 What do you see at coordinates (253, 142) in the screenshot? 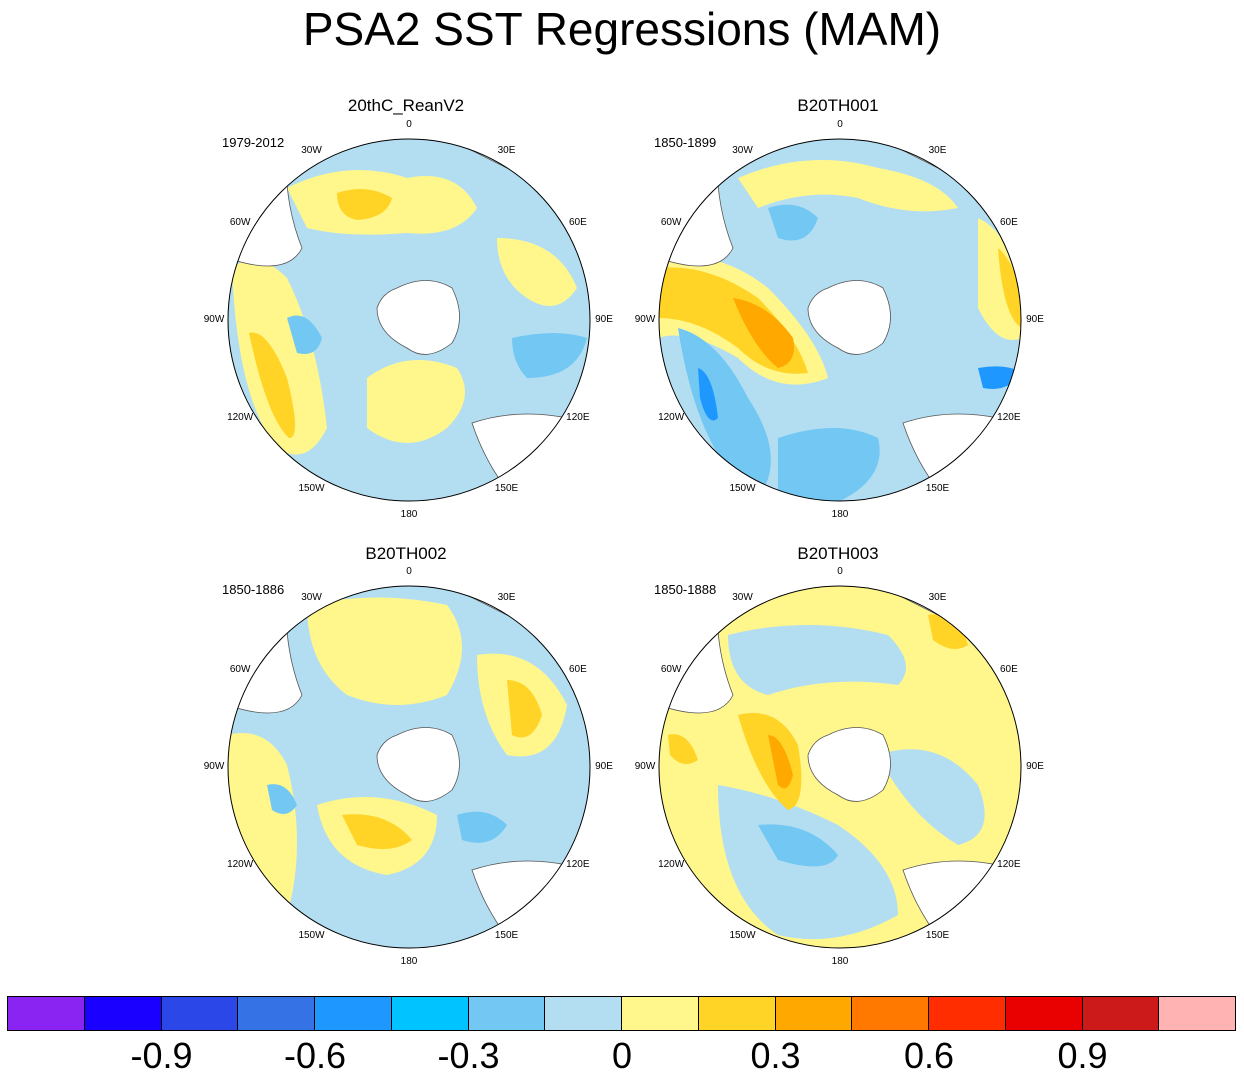
I see `panel-period-1: 1979-2012` at bounding box center [253, 142].